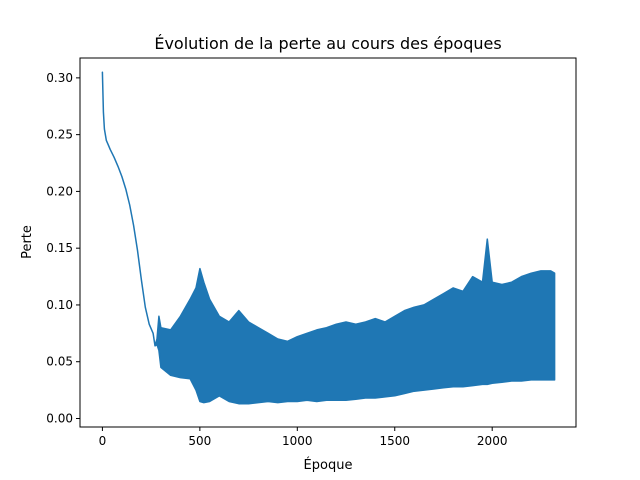 The height and width of the screenshot is (480, 640). Describe the element at coordinates (27, 242) in the screenshot. I see `y-axis-label: Perte` at that location.